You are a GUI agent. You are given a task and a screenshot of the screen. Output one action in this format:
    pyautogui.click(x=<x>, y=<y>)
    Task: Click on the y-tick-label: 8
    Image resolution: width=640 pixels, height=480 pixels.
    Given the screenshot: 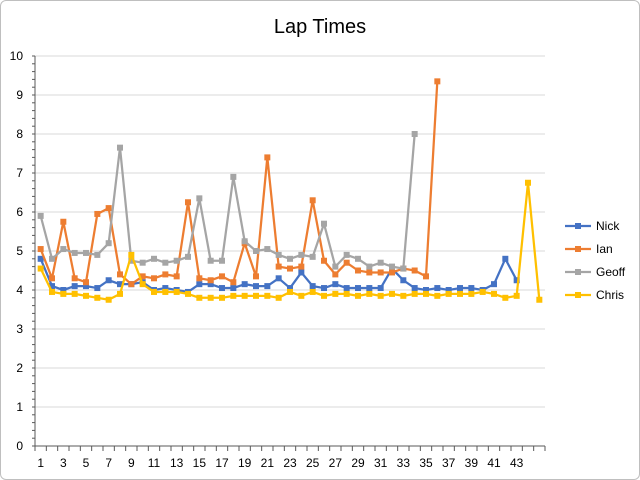 What is the action you would take?
    pyautogui.click(x=19, y=134)
    